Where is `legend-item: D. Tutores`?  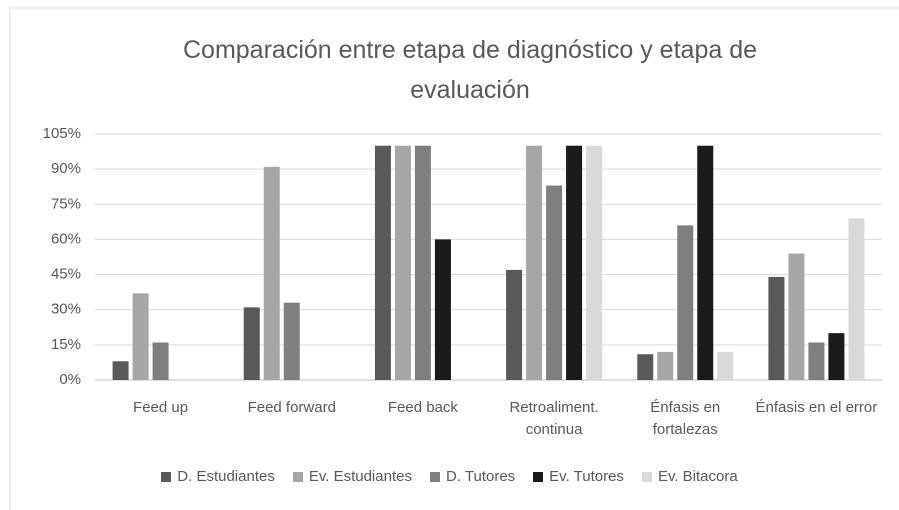
legend-item: D. Tutores is located at coordinates (472, 476).